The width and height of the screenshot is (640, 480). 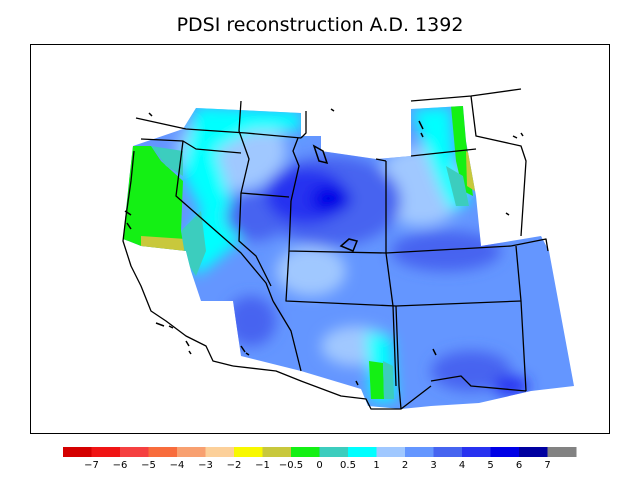 I want to click on colorbar-tick-label: −1, so click(x=262, y=465).